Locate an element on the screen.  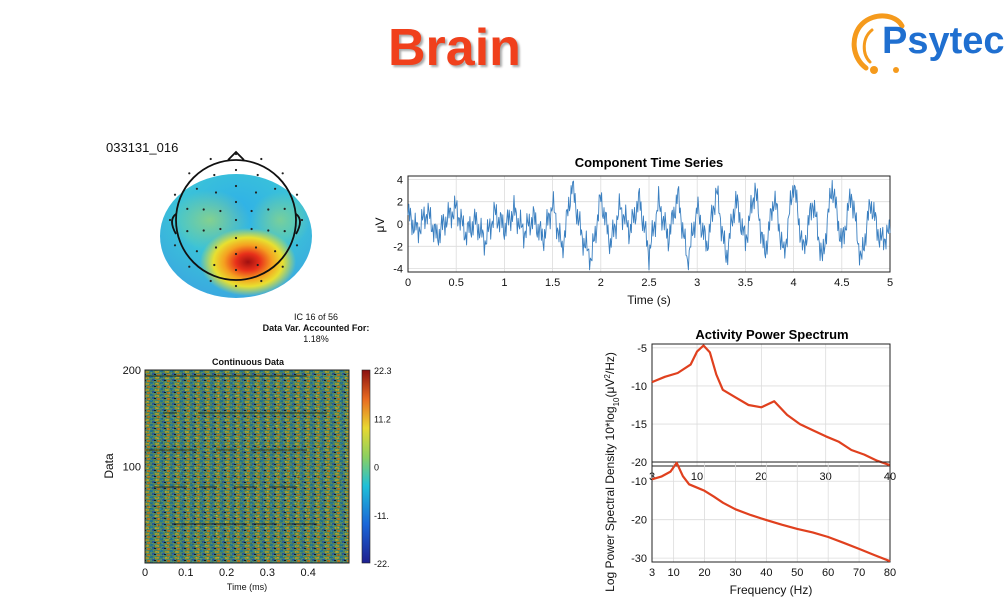
x-tick-label: 0.4 is located at coordinates (308, 573).